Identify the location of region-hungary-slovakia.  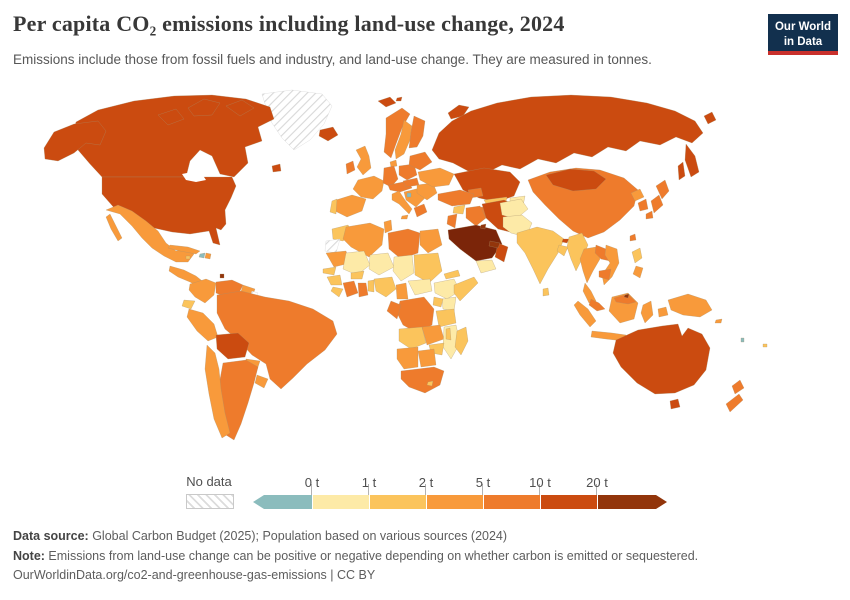
(411, 182).